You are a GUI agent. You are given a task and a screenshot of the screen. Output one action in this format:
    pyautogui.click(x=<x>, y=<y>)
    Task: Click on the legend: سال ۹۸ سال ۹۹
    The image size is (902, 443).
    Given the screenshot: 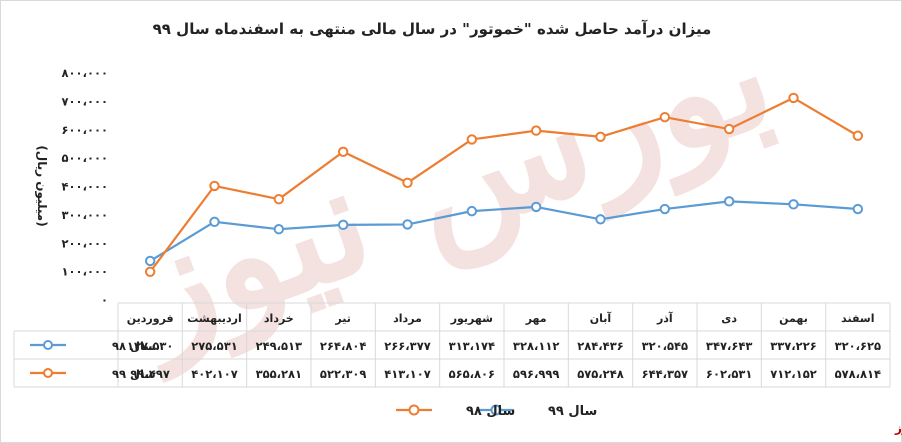 What is the action you would take?
    pyautogui.click(x=496, y=411)
    